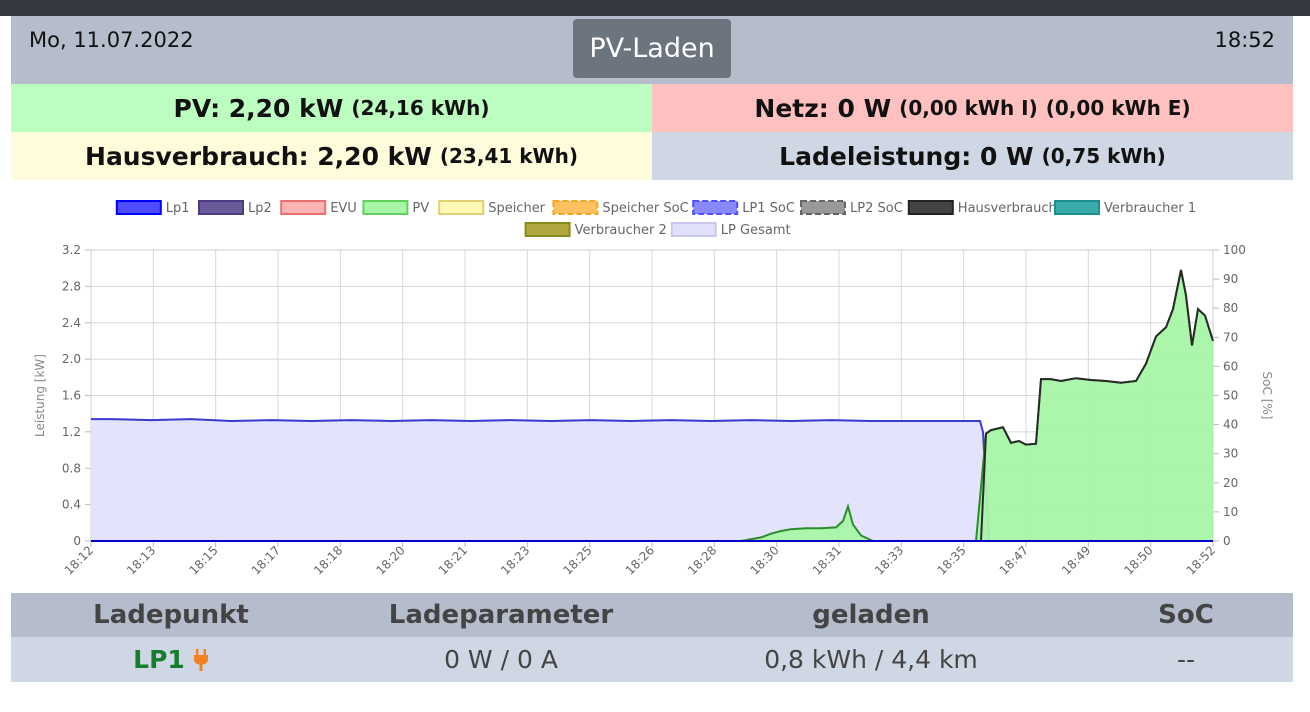 This screenshot has height=712, width=1310. I want to click on y2-tick-label: 10, so click(1230, 512).